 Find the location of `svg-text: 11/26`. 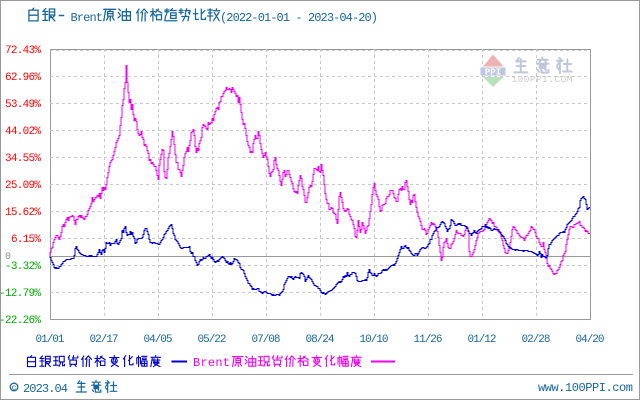

svg-text: 11/26 is located at coordinates (428, 340).